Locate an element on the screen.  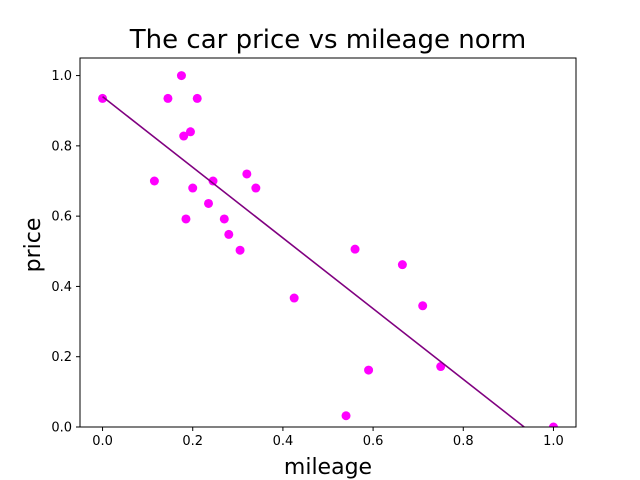
y-tick-label-1: 0.2 is located at coordinates (61, 357).